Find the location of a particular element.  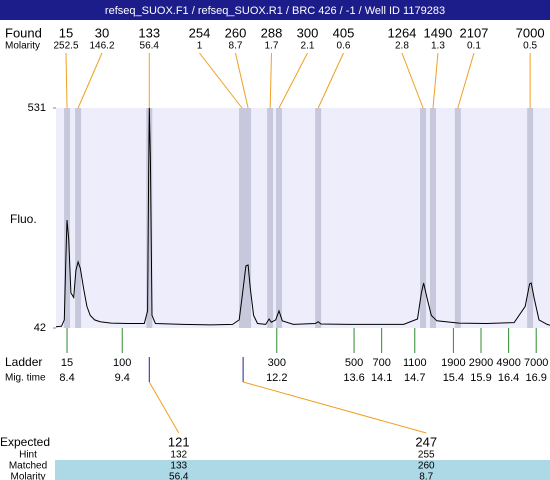

ladder-label: Ladder is located at coordinates (23, 362).